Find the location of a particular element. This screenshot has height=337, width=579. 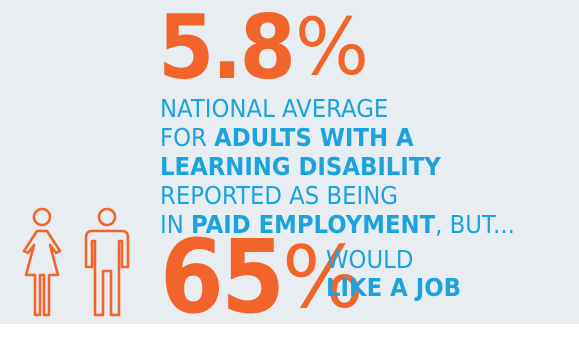

headline-stat: 5.8 % is located at coordinates (264, 49).